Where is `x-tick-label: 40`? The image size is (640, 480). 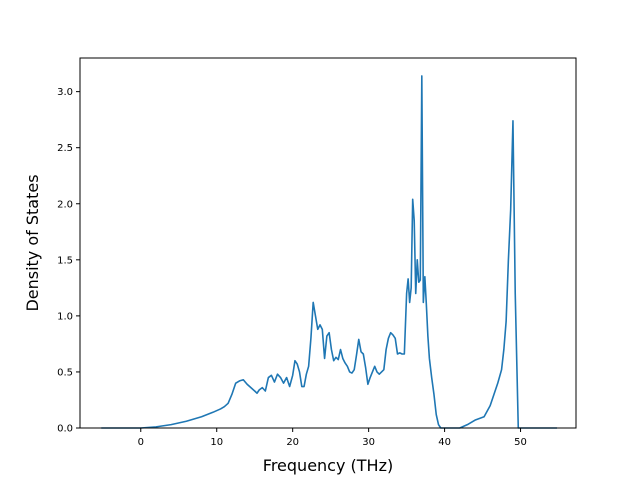
x-tick-label: 40 is located at coordinates (444, 442).